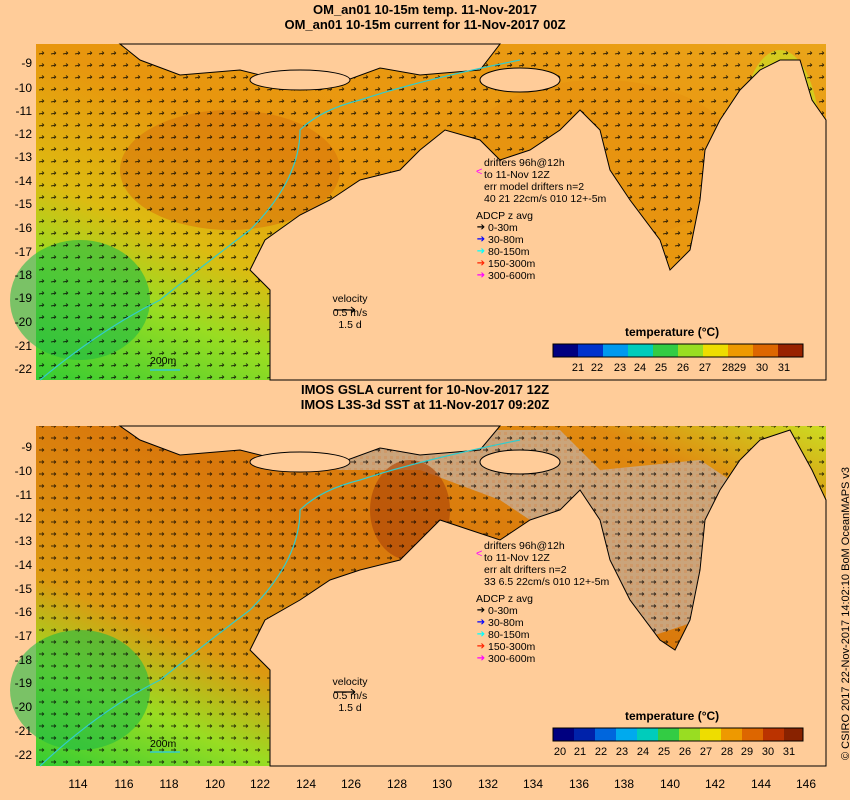  What do you see at coordinates (17, 447) in the screenshot?
I see `panel2-ytick: -9` at bounding box center [17, 447].